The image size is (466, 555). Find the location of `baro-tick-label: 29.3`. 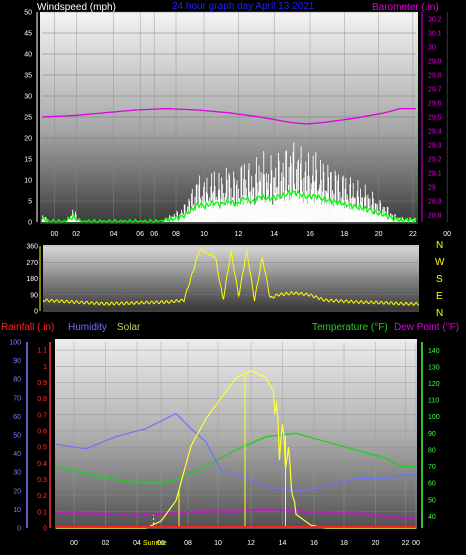

baro-tick-label: 29.3 is located at coordinates (435, 146).